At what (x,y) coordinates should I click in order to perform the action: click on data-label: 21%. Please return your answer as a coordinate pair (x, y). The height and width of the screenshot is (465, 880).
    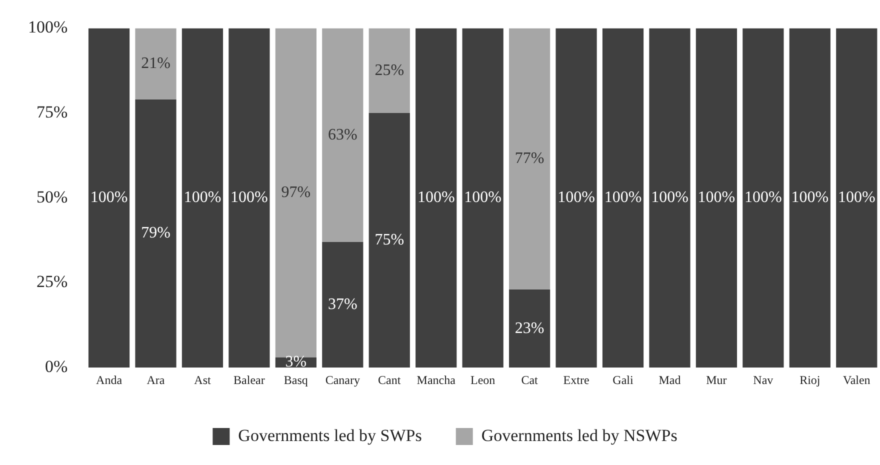
    Looking at the image, I should click on (155, 63).